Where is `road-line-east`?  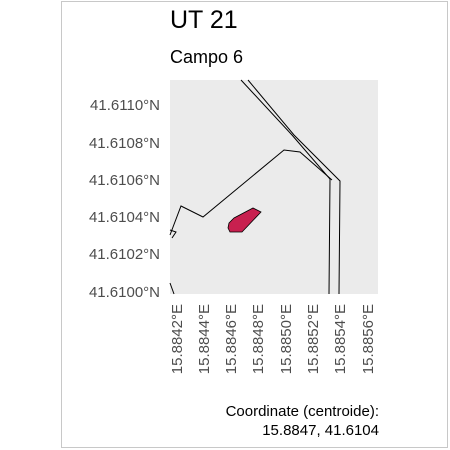 road-line-east is located at coordinates (294, 187).